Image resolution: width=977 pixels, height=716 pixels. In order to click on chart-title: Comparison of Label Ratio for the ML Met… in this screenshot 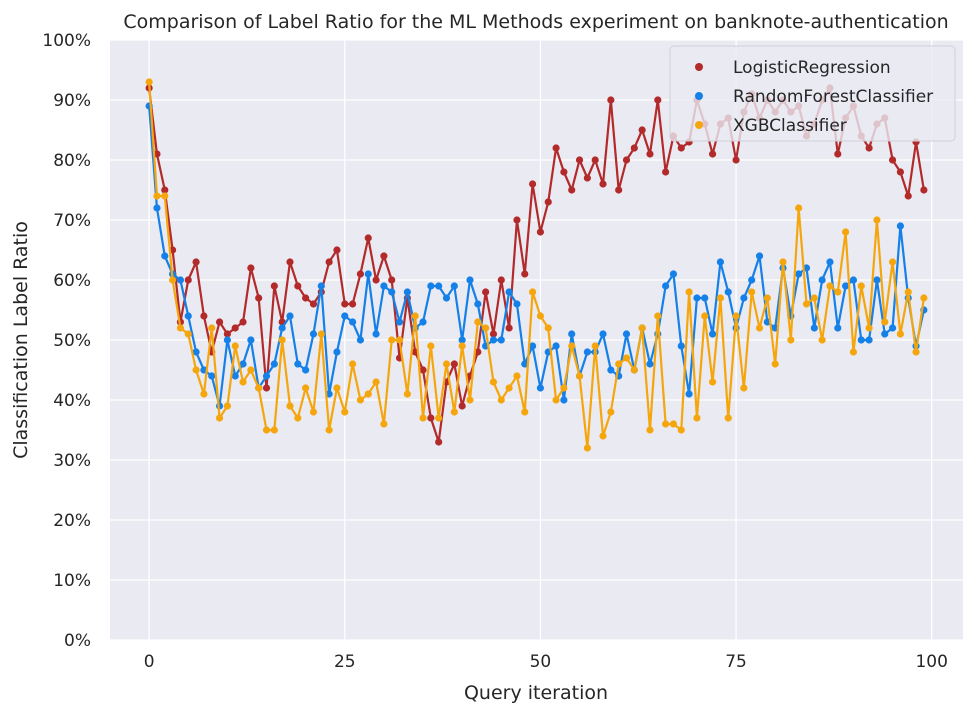, I will do `click(535, 22)`.